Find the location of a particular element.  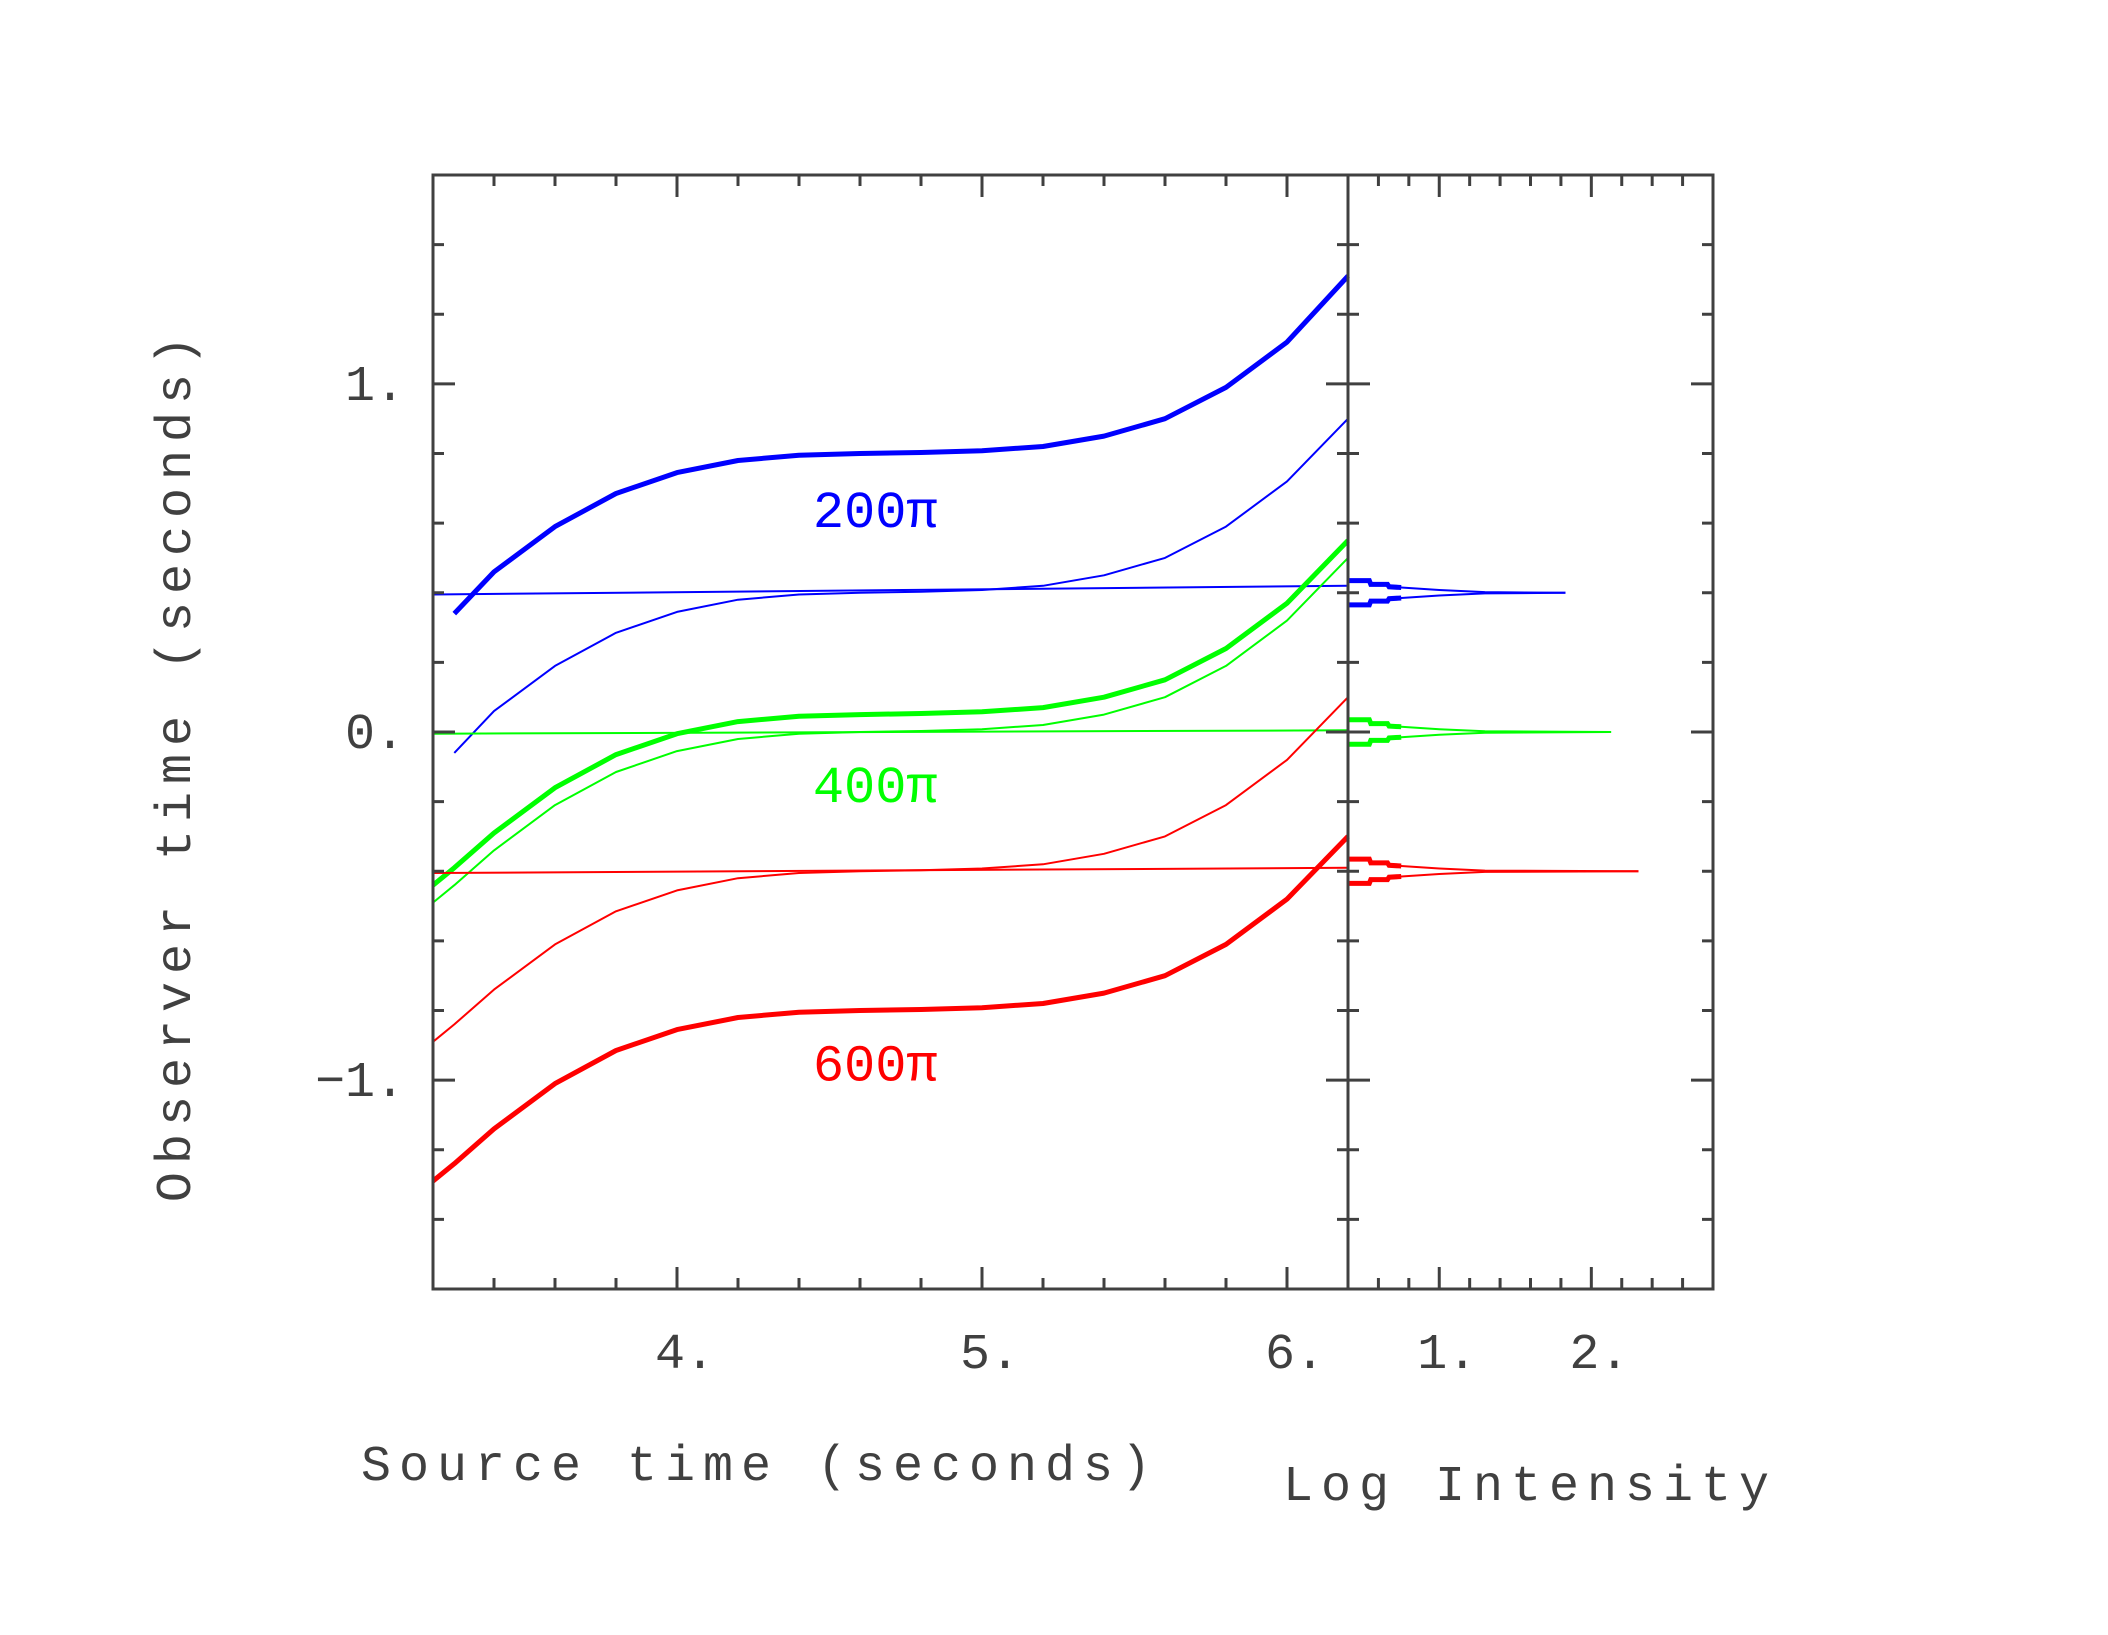

right-x-tick-label: 2. is located at coordinates (1599, 1355).